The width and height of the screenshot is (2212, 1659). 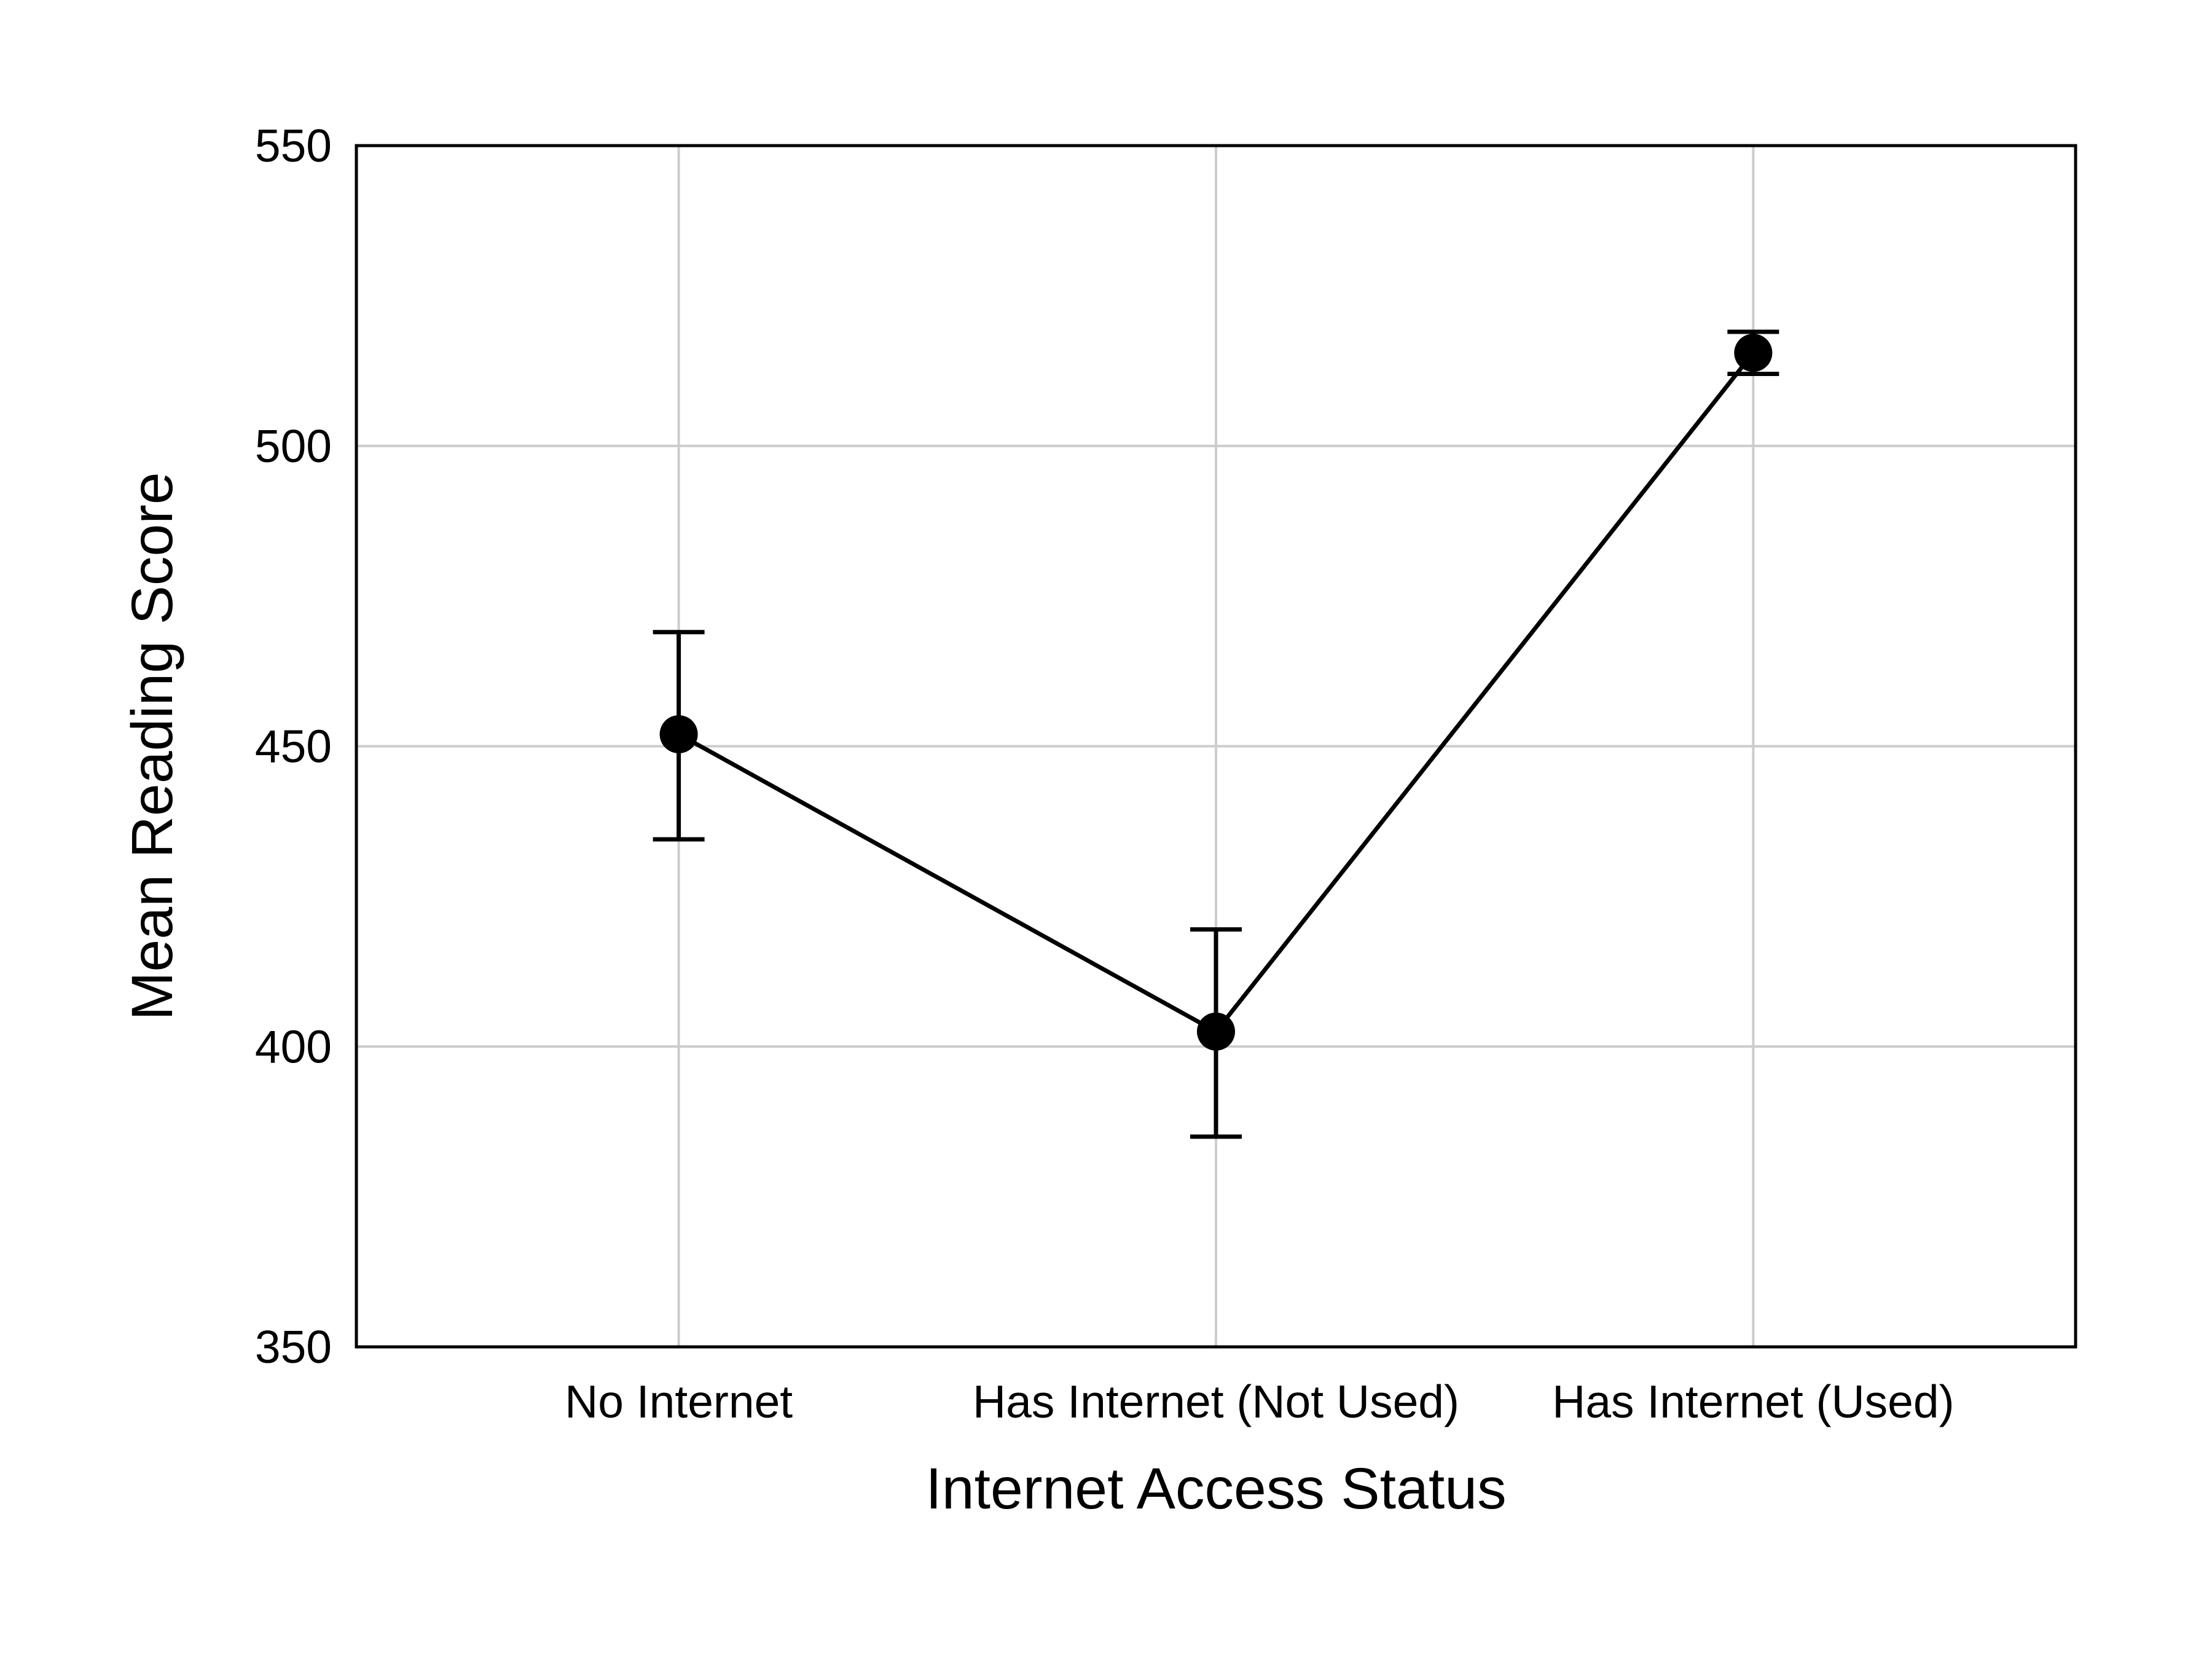 I want to click on y-tick-label: 550, so click(x=293, y=145).